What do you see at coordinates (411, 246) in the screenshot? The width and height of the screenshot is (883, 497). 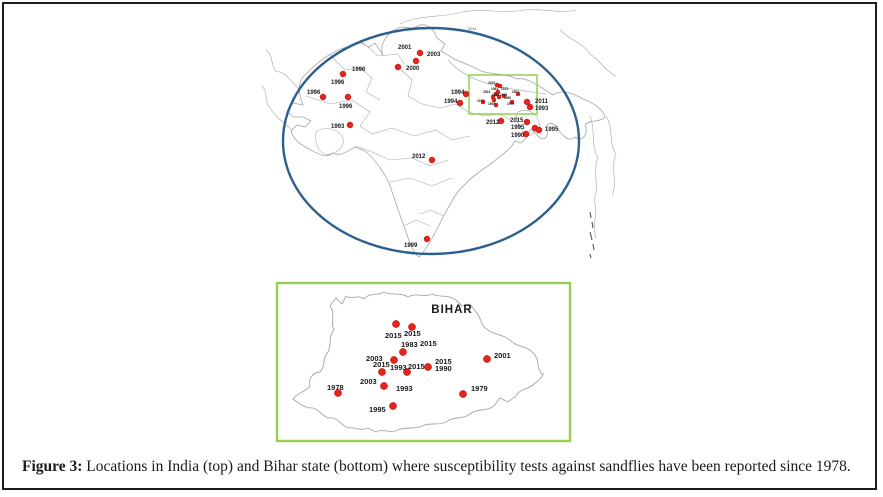 I see `year-label: 1999` at bounding box center [411, 246].